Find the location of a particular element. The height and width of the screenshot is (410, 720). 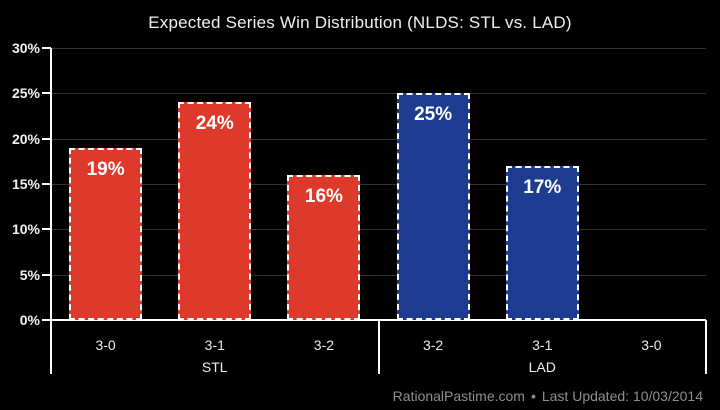

gridline-30% is located at coordinates (378, 48).